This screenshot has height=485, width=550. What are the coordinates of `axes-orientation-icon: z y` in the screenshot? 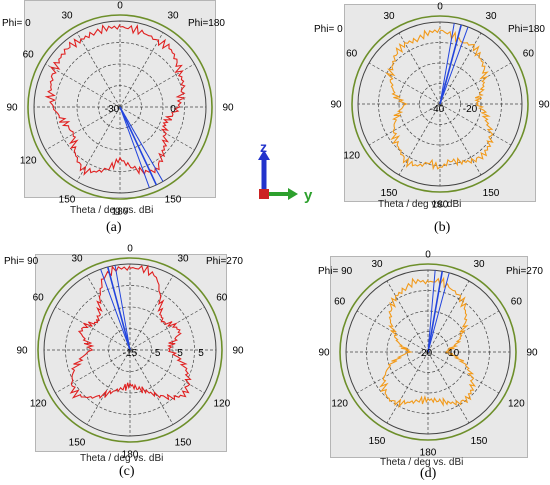 It's located at (285, 173).